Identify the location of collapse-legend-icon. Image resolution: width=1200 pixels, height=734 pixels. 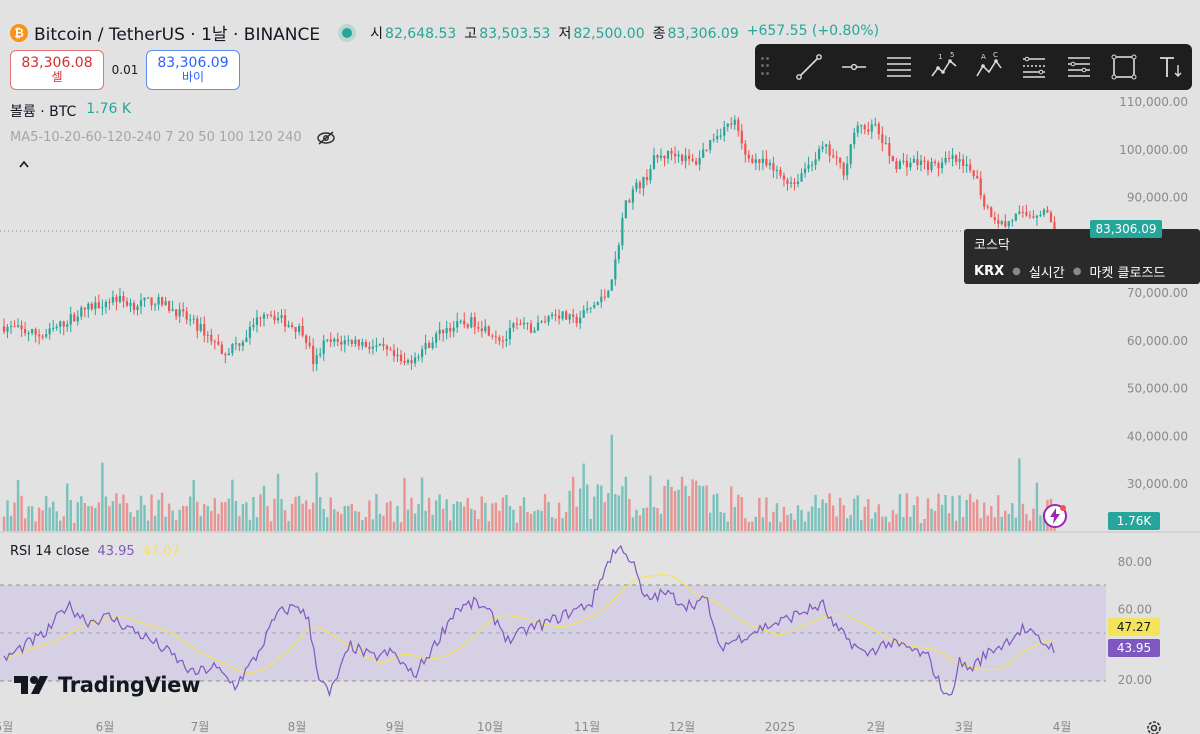
(24, 165).